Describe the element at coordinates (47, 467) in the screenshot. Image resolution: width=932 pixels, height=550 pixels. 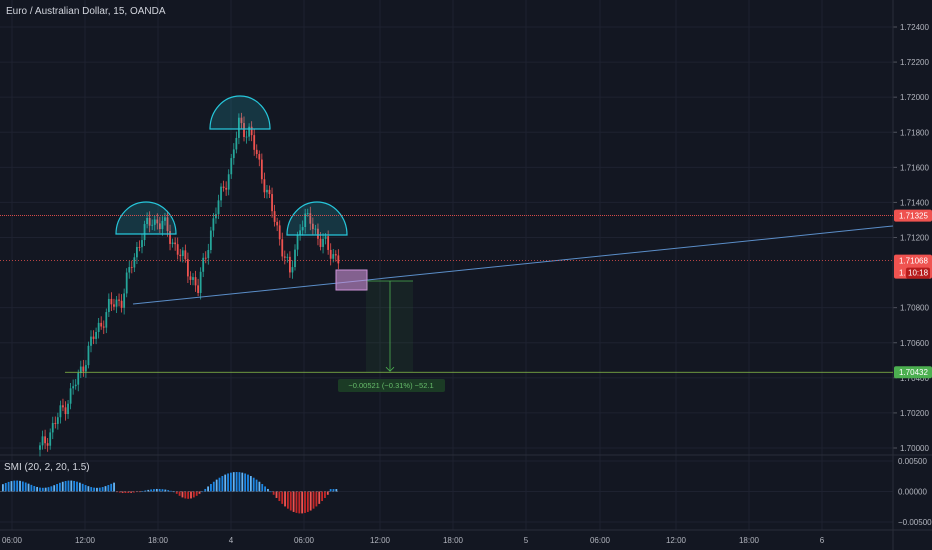
I see `indicator-title: SMI (20, 2, 20, 1.5)` at that location.